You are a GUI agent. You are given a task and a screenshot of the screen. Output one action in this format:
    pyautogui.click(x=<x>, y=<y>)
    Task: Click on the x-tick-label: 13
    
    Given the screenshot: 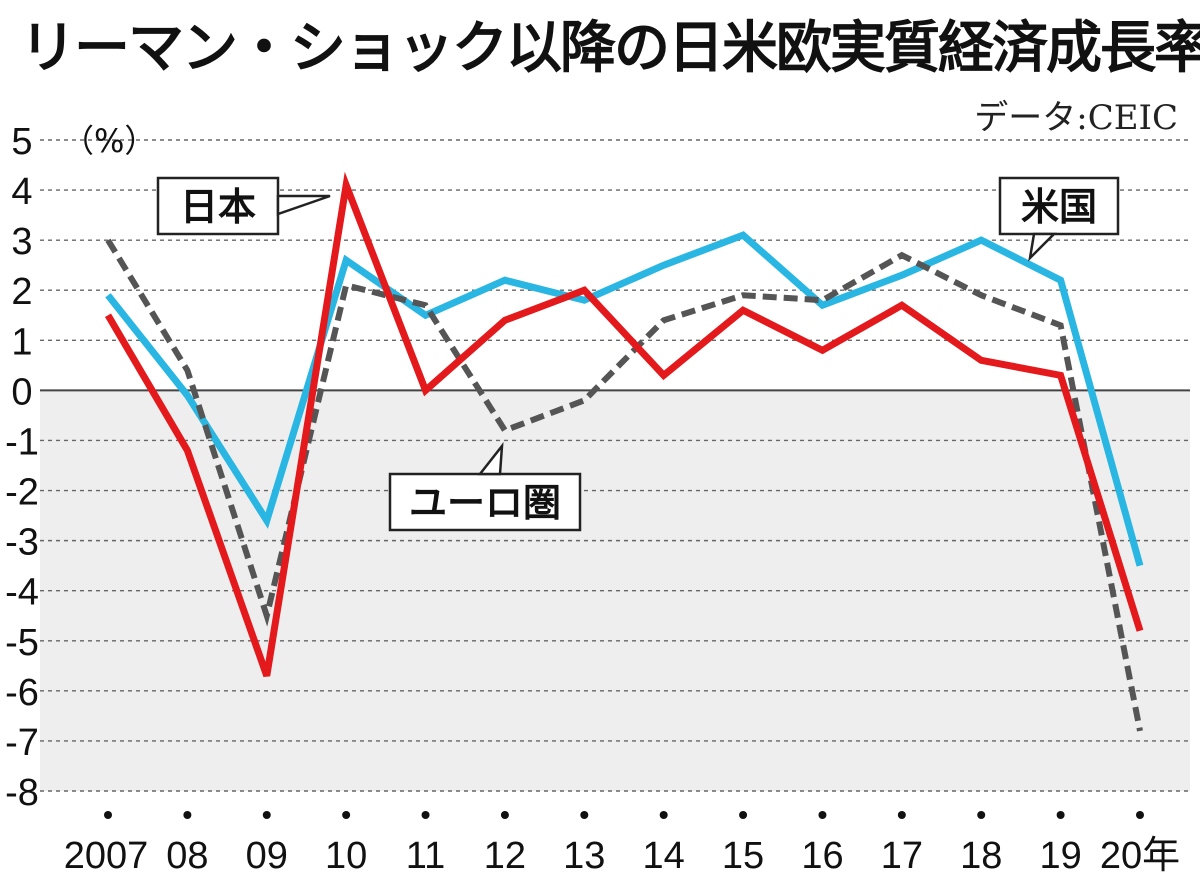 What is the action you would take?
    pyautogui.click(x=584, y=856)
    